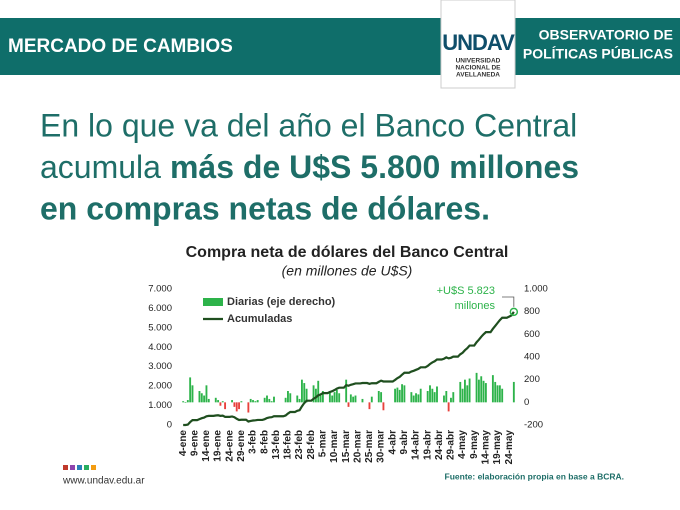  I want to click on x-tick-label: 30-mar, so click(381, 446).